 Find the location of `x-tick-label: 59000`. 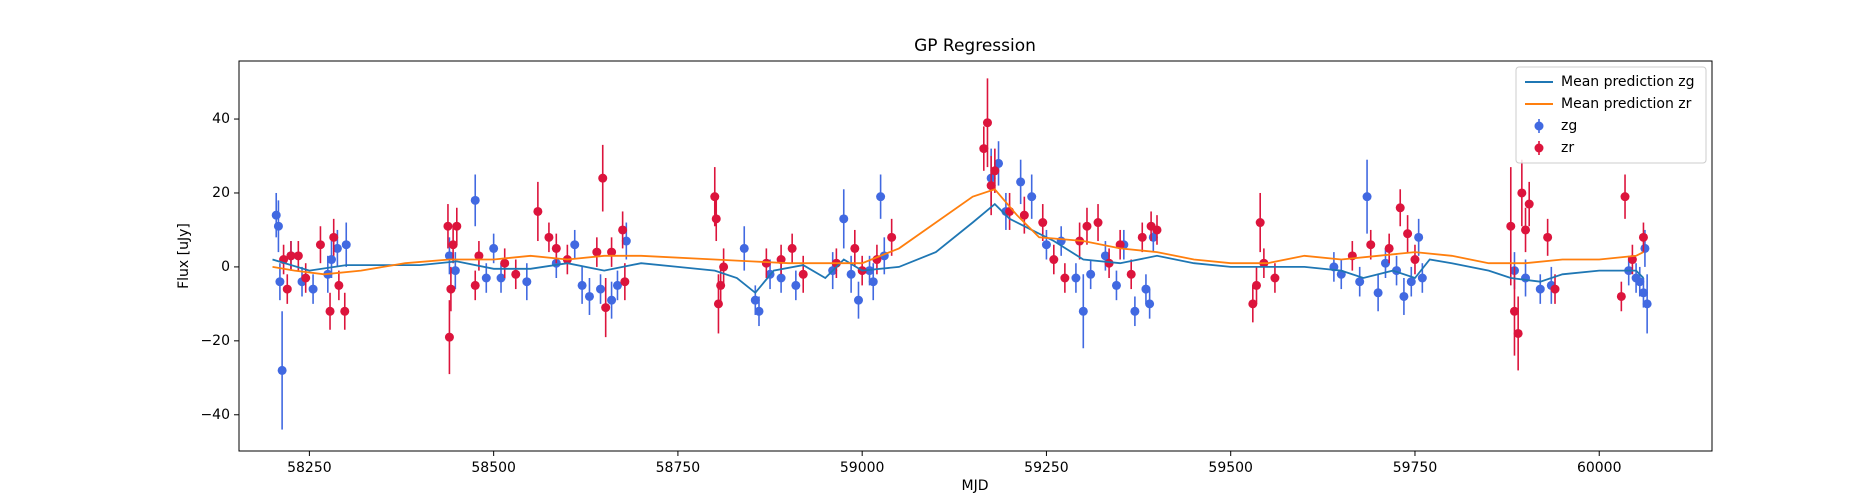

x-tick-label: 59000 is located at coordinates (862, 468).